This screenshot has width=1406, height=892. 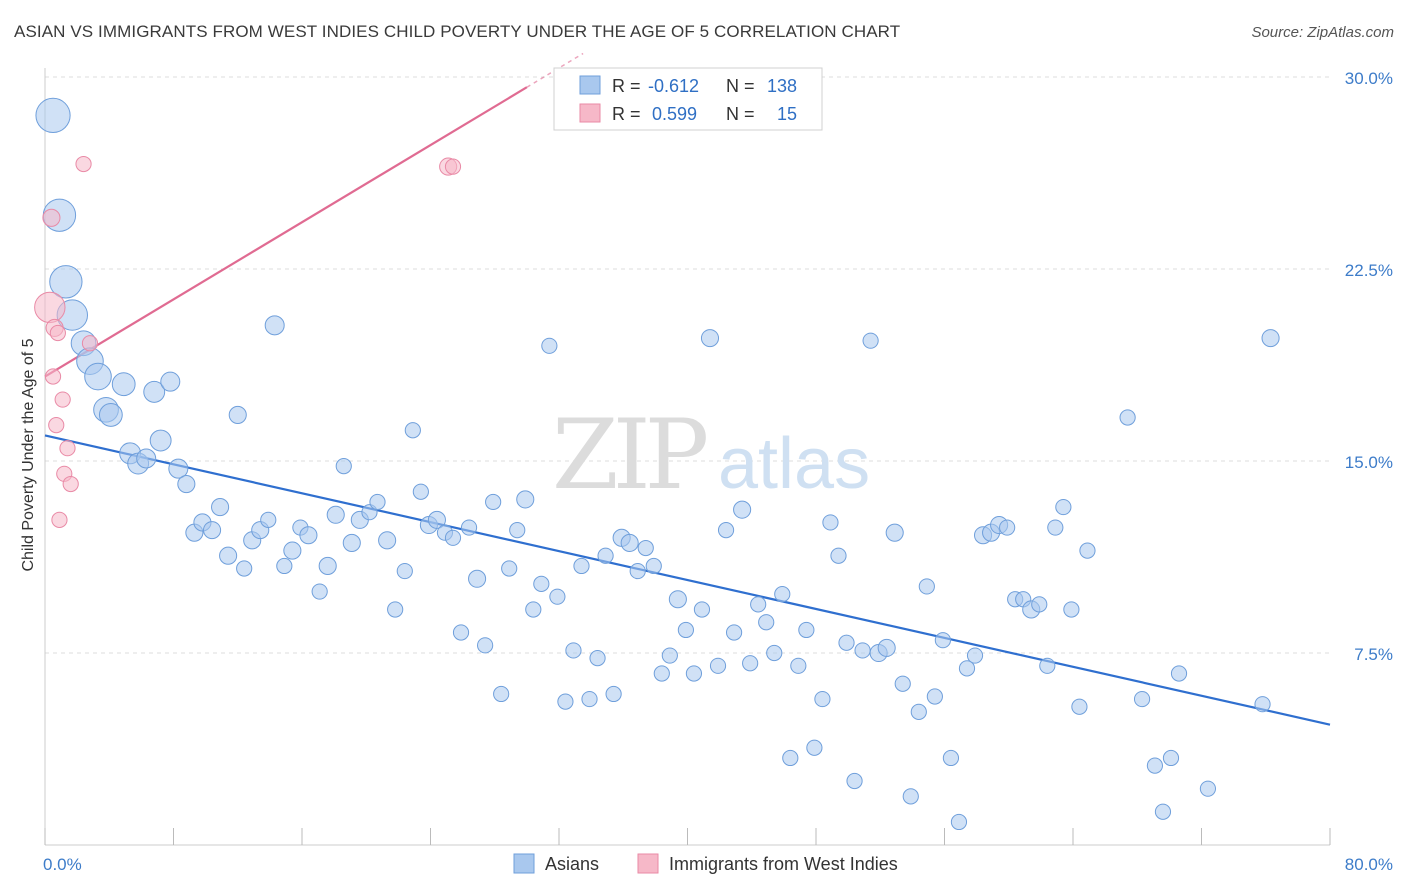 I want to click on legend-r-value-west-indies: 0.599, so click(x=674, y=114).